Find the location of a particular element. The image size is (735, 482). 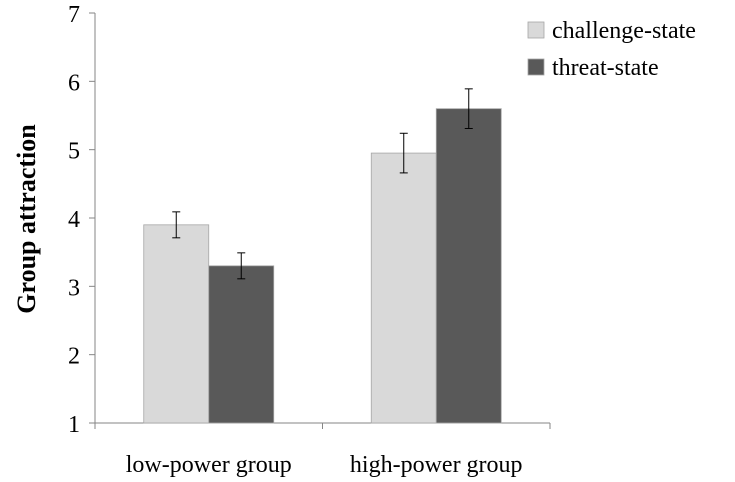

x-category-label: low-power group is located at coordinates (209, 465).